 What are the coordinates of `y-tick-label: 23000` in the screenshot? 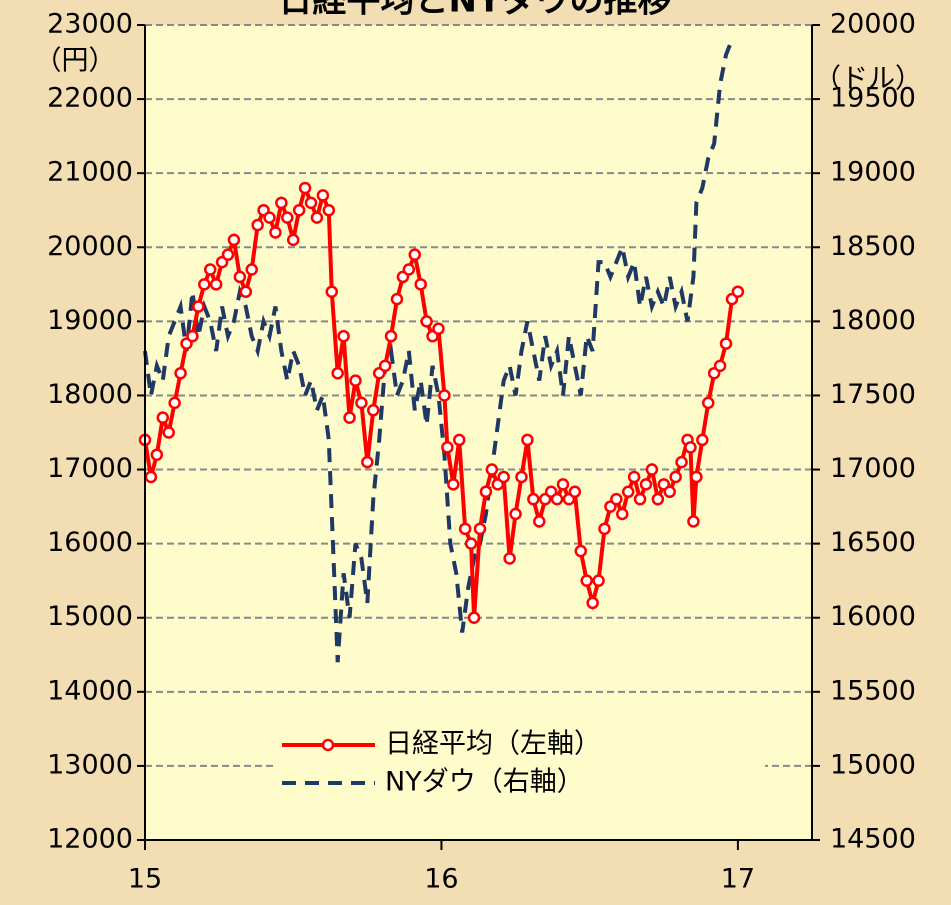 It's located at (90, 24).